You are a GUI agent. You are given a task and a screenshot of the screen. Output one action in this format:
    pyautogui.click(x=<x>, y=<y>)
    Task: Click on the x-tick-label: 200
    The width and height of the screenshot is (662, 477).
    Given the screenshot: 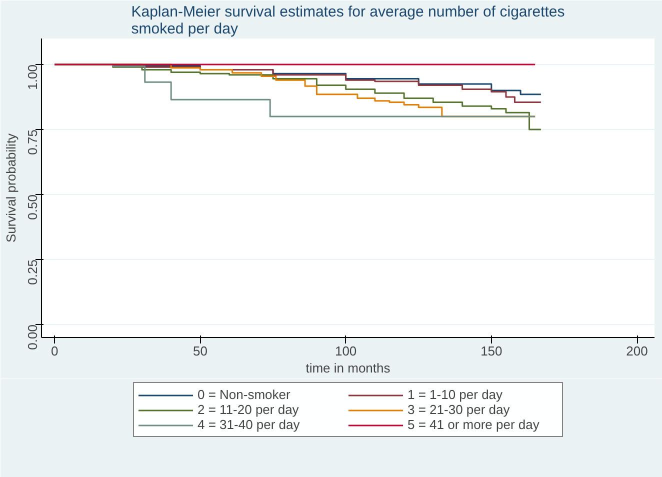 What is the action you would take?
    pyautogui.click(x=637, y=351)
    